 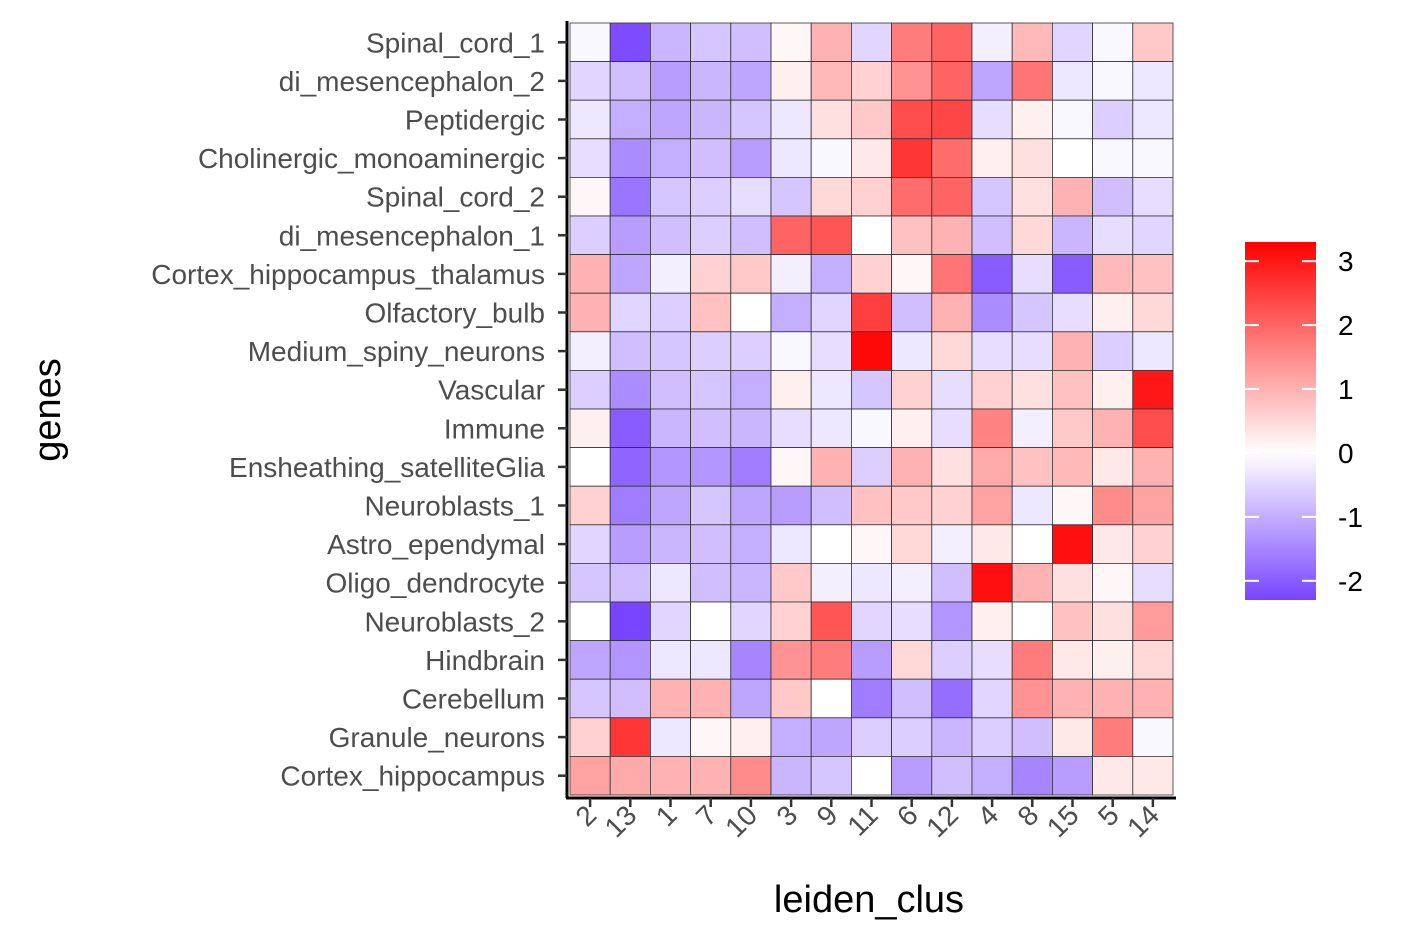 I want to click on y-tick-label: Medium_spiny_neurons, so click(x=396, y=351).